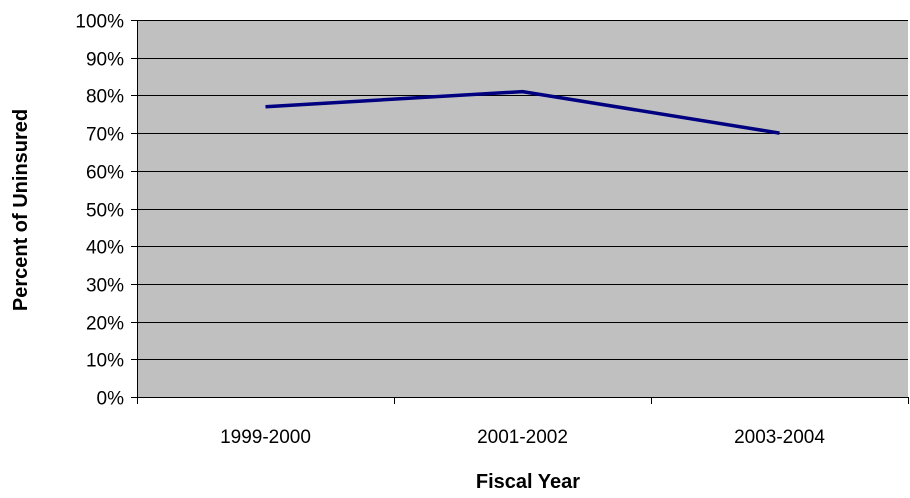 Image resolution: width=910 pixels, height=498 pixels. I want to click on y-tick-label: 70%, so click(105, 135).